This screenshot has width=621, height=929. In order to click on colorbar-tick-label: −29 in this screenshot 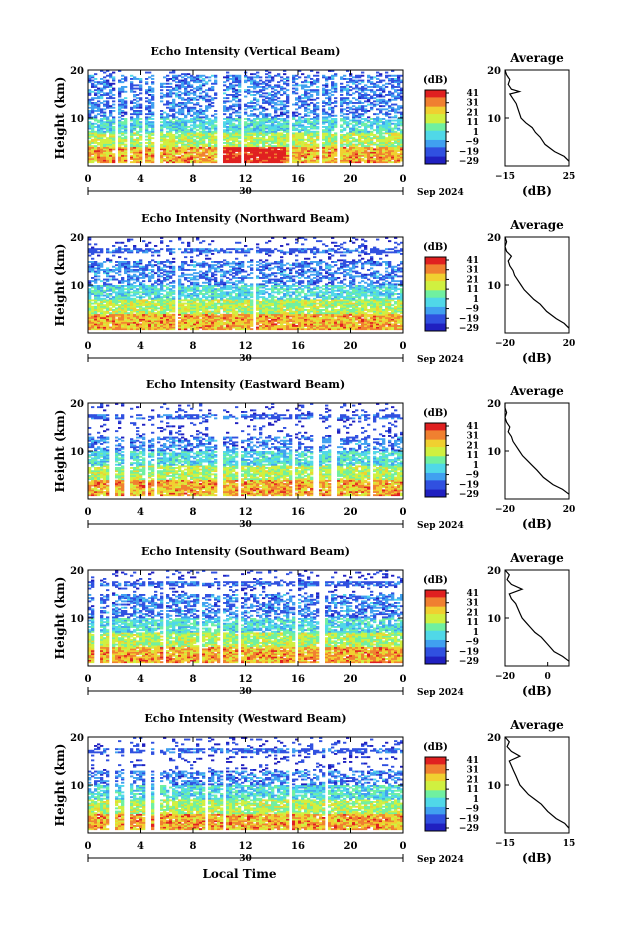, I will do `click(469, 162)`.